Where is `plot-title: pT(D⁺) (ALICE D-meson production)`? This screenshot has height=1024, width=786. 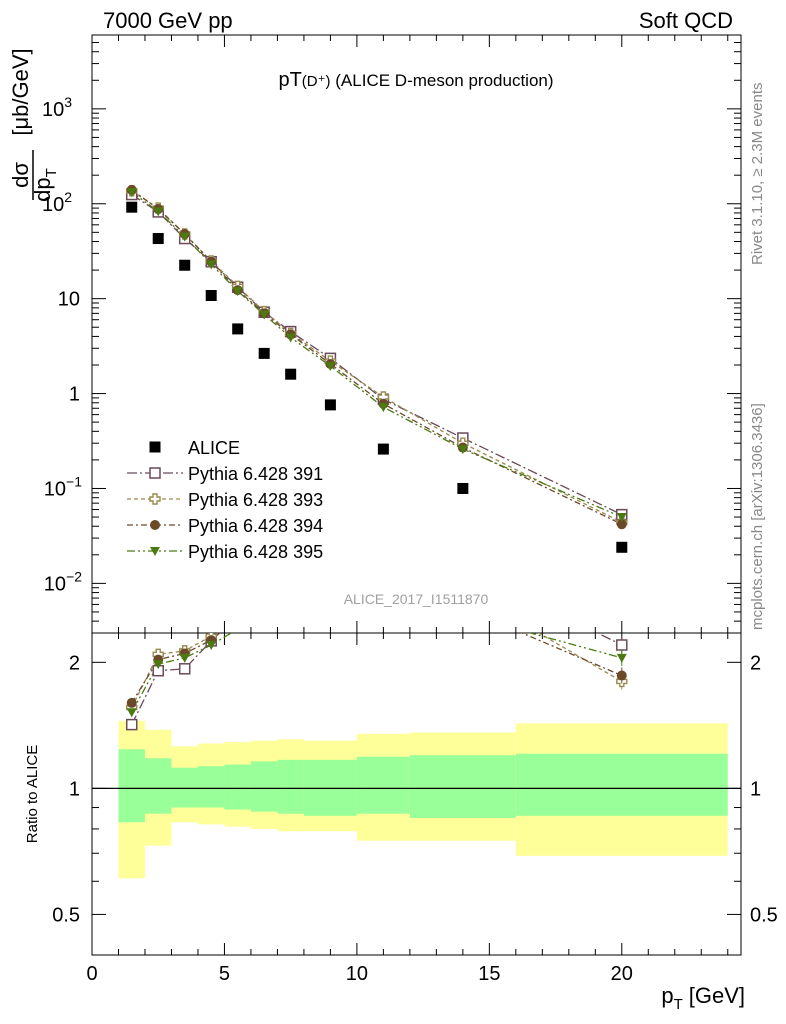 plot-title: pT(D⁺) (ALICE D-meson production) is located at coordinates (415, 80).